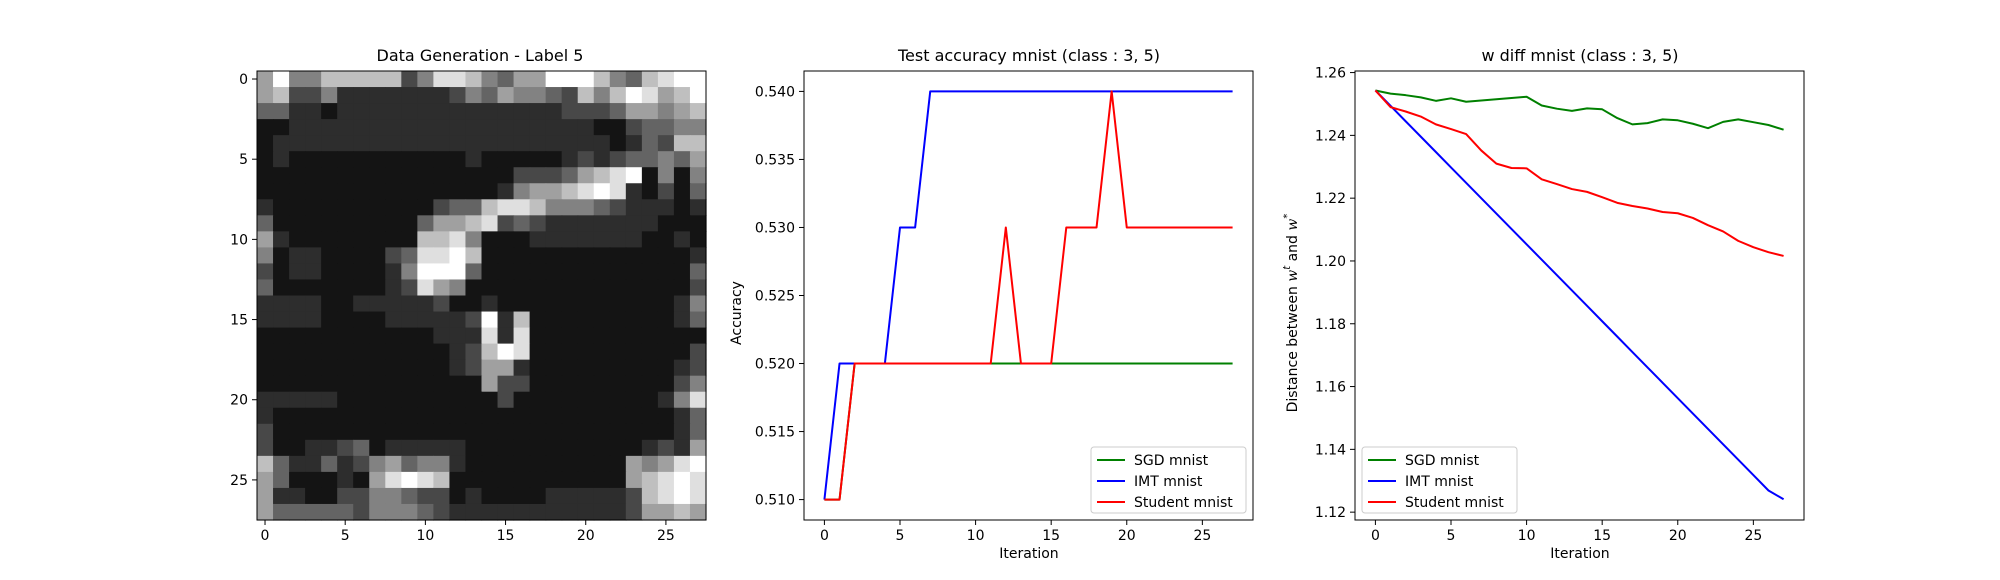  I want to click on wdiff-y-tick-label: 1.22, so click(1330, 199).